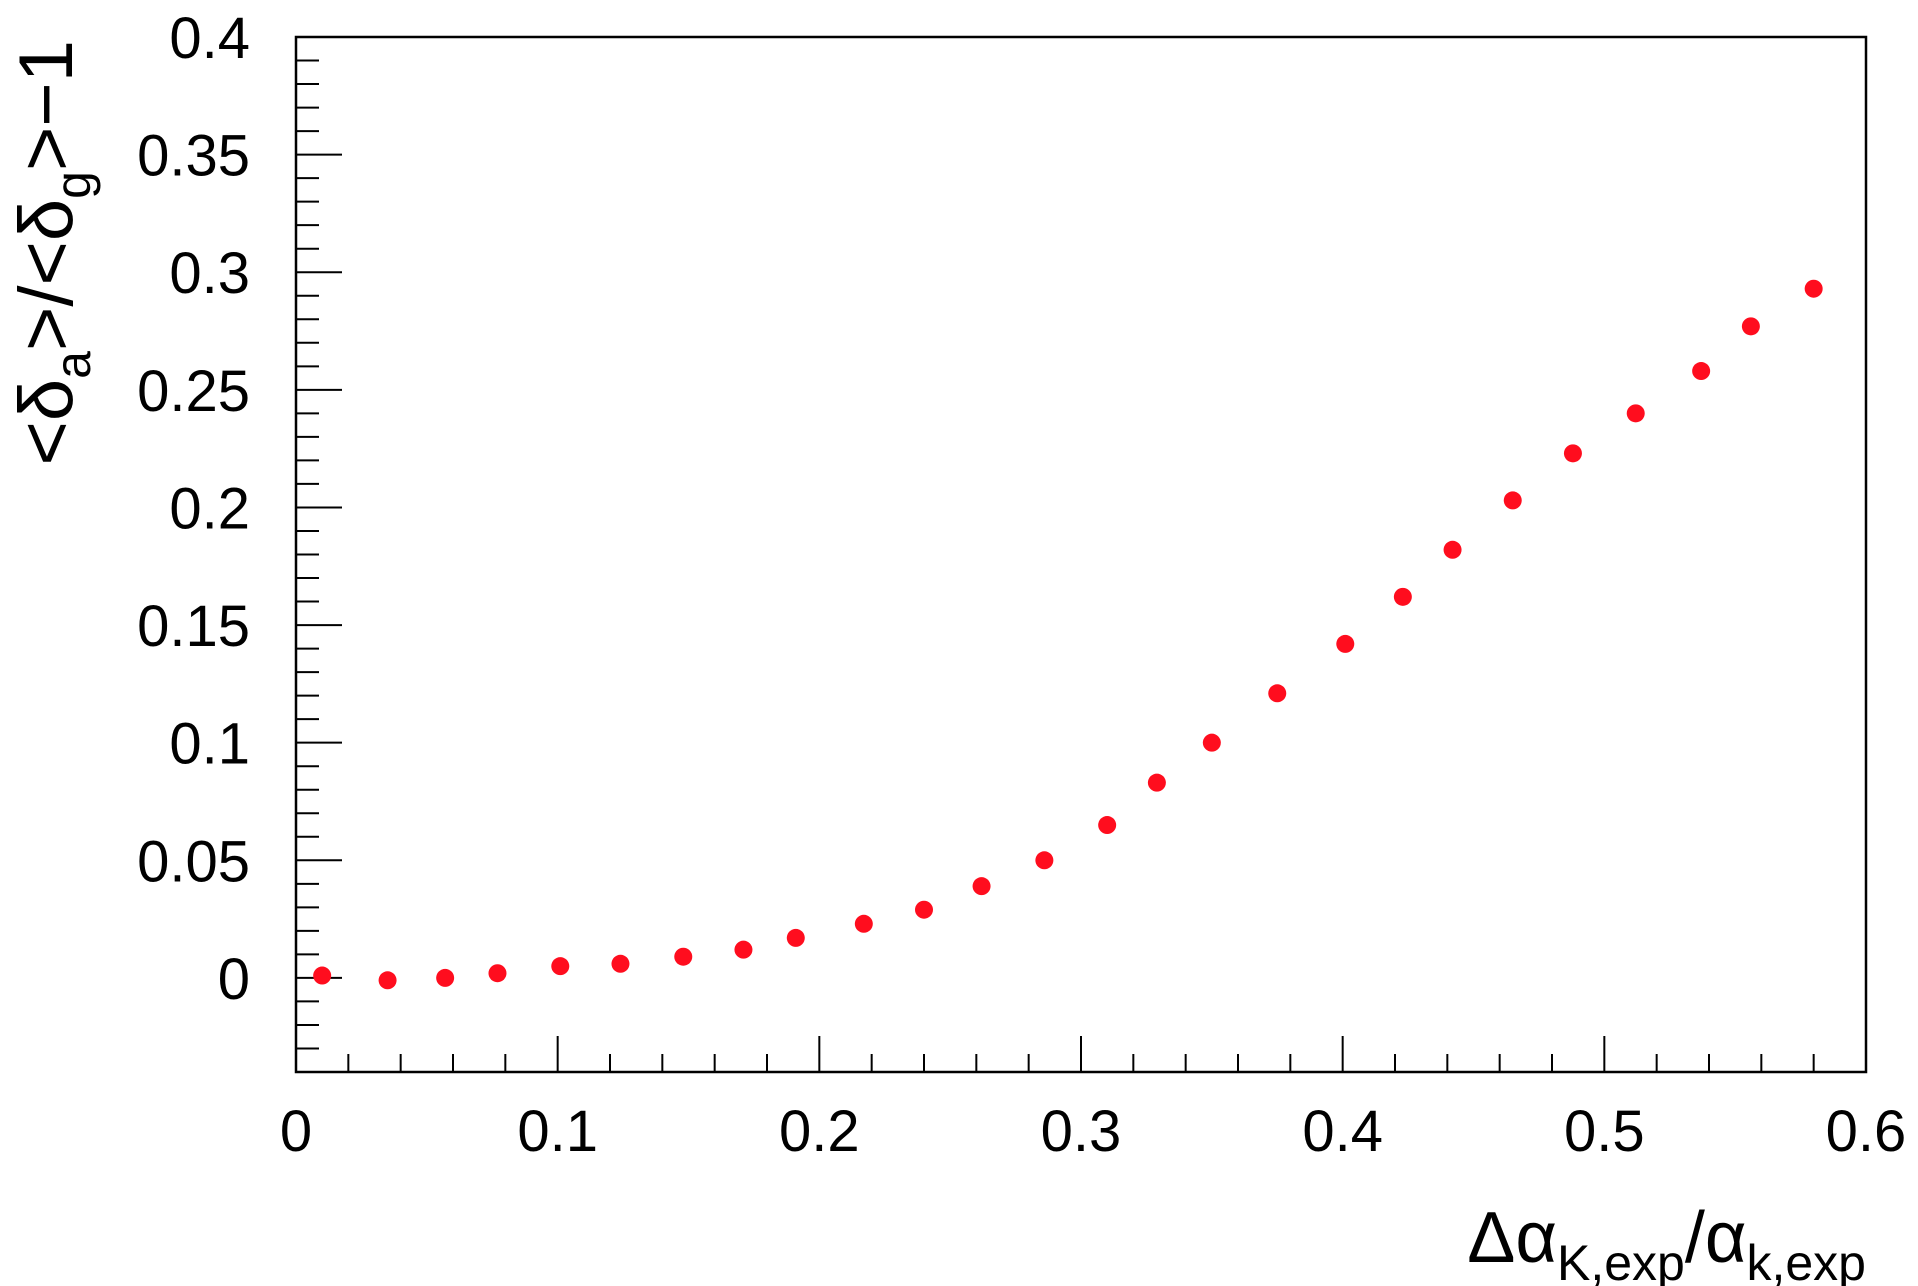 The width and height of the screenshot is (1918, 1286). What do you see at coordinates (1604, 1131) in the screenshot?
I see `x-tick-label: 0.5` at bounding box center [1604, 1131].